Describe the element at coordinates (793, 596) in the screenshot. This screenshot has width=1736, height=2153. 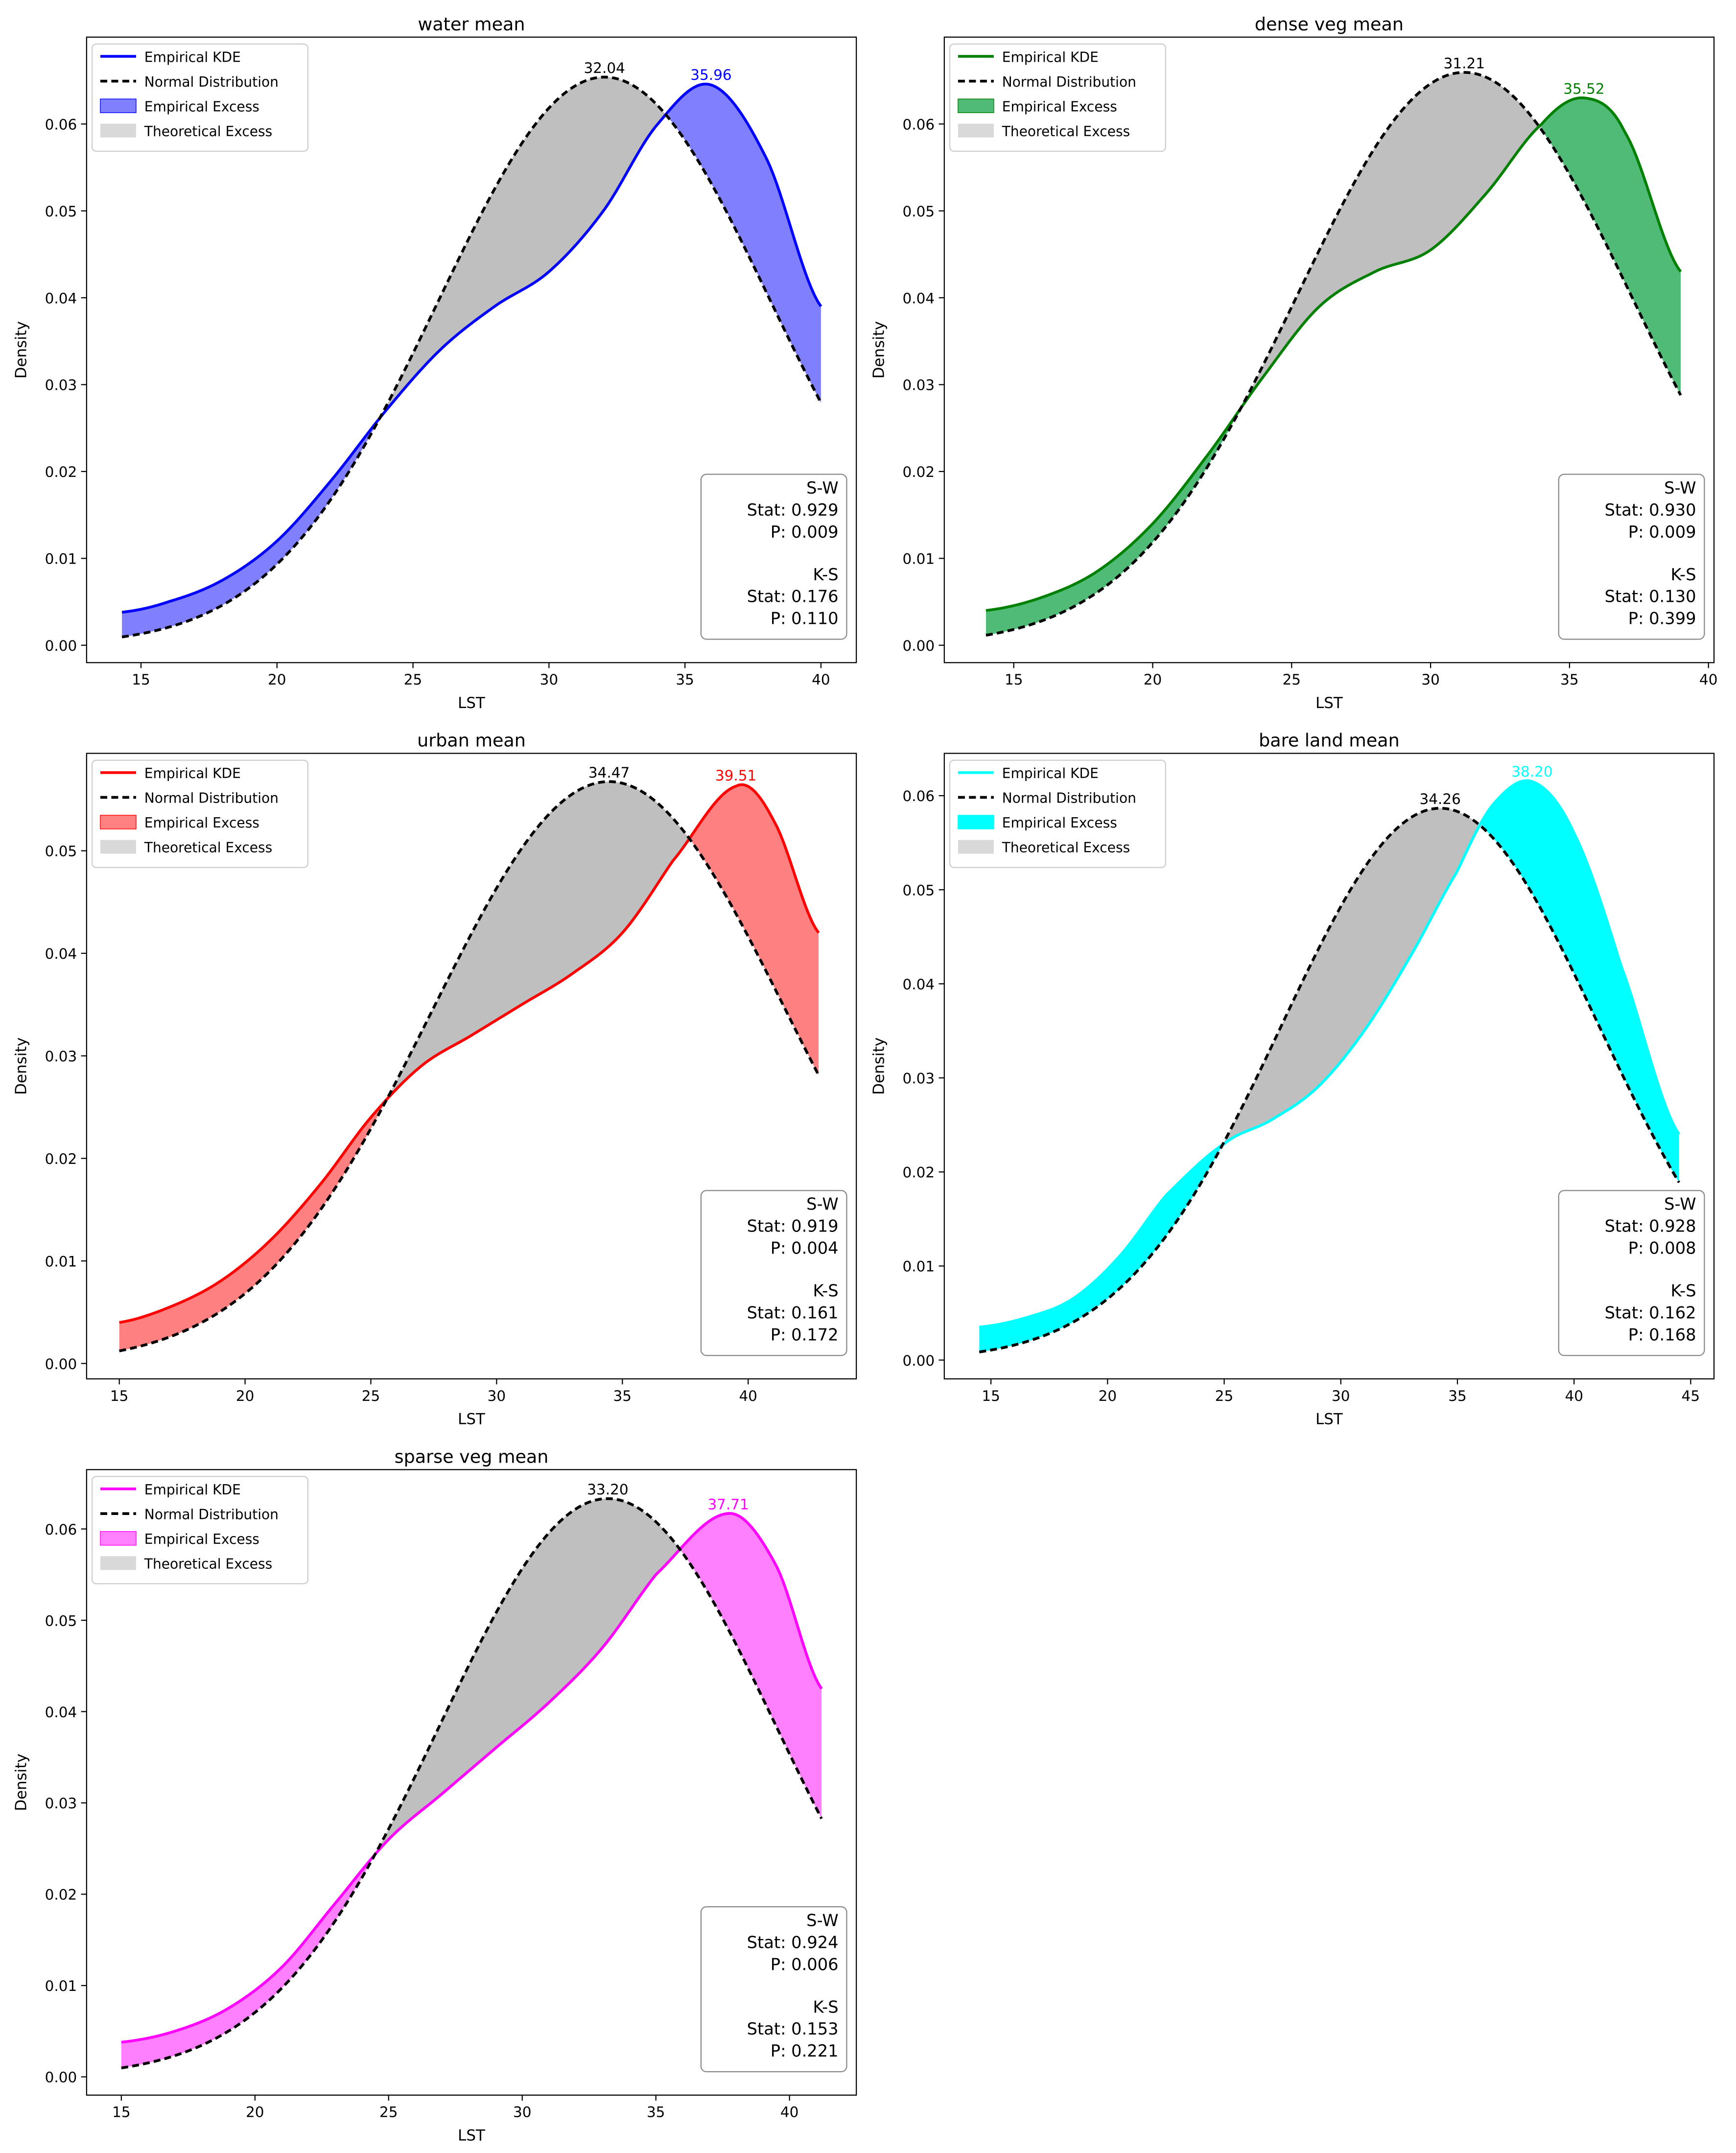
I see `stats-line: Stat: 0.176` at that location.